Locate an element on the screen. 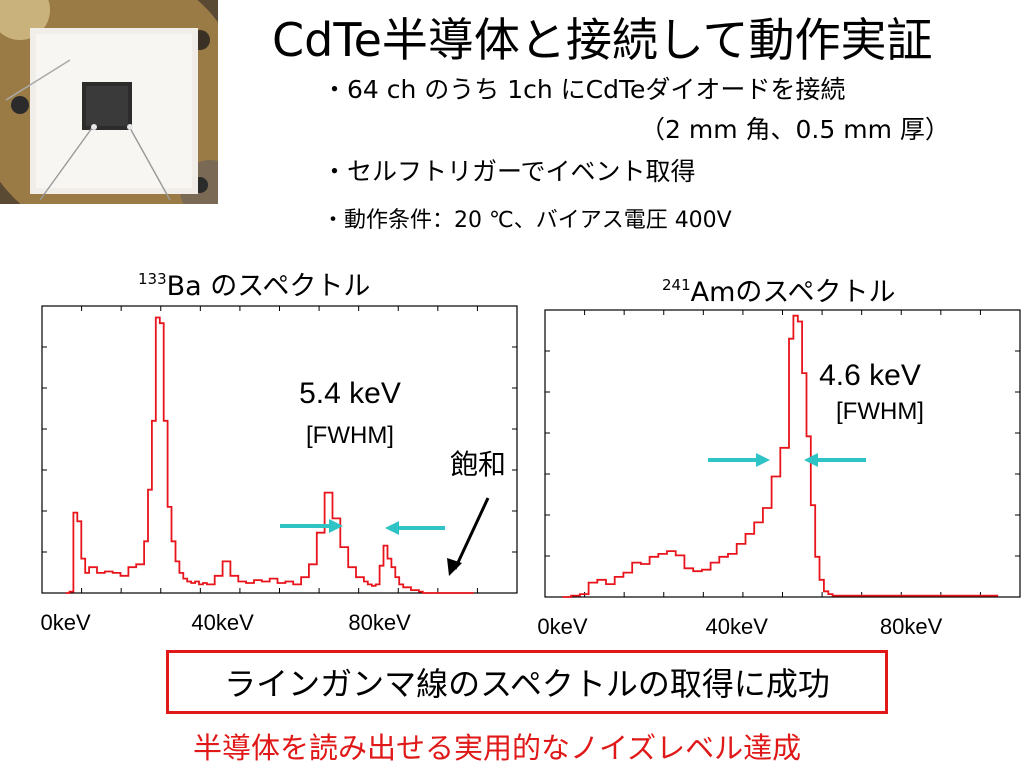  ba133-y-ticks is located at coordinates (279, 449).